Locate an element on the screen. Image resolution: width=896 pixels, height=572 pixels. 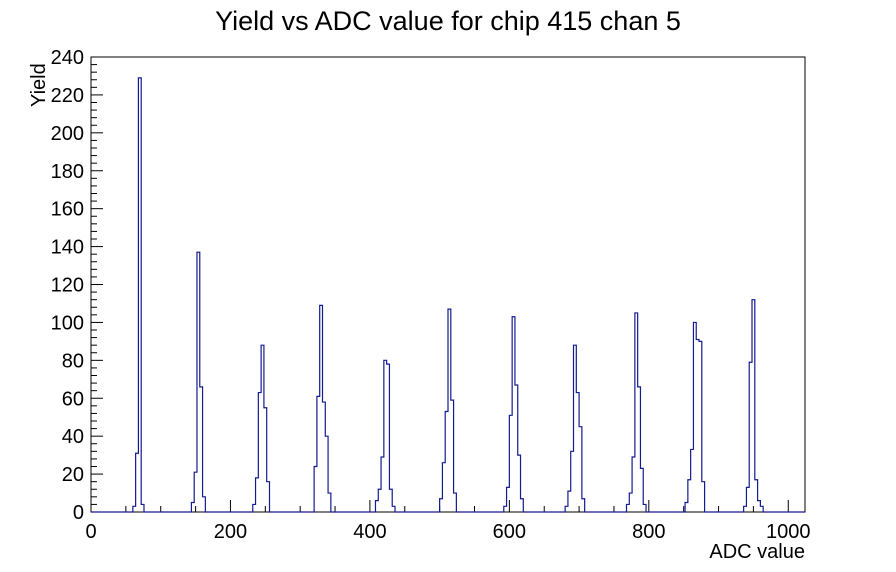
x-tick-label: 800 is located at coordinates (648, 532).